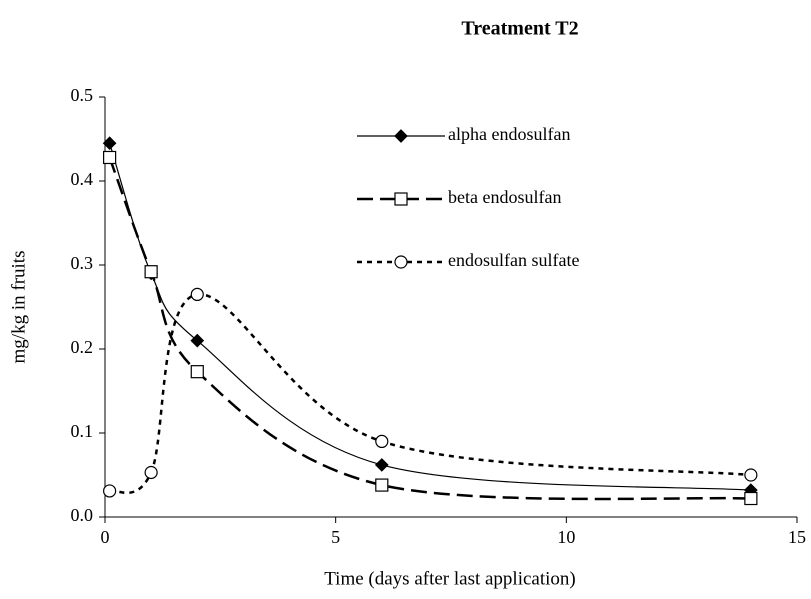 The image size is (811, 599). Describe the element at coordinates (82, 95) in the screenshot. I see `y-tick-label: 0.5` at that location.